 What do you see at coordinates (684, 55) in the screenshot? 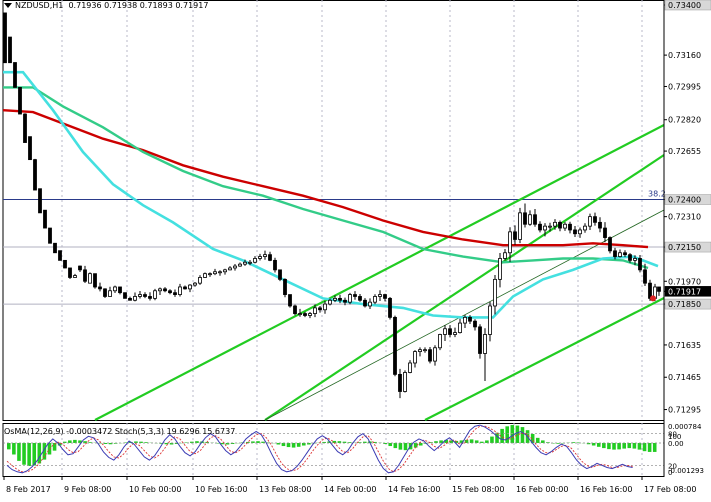
I see `price-label: 0.73160` at bounding box center [684, 55].